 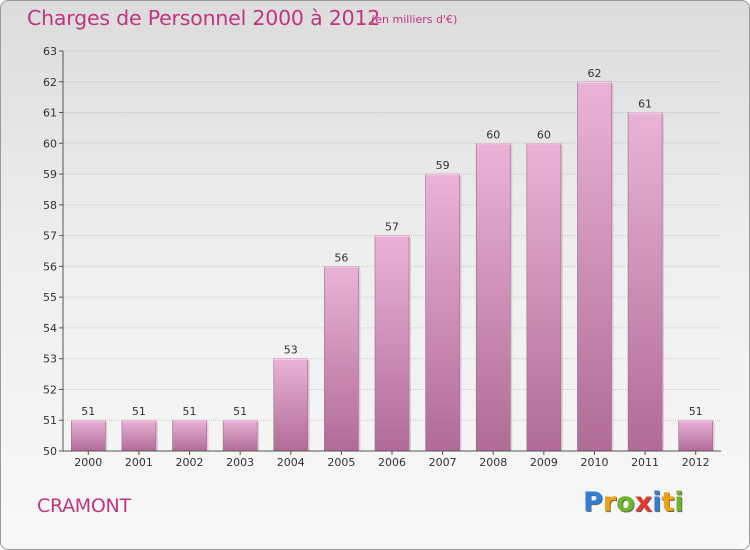 What do you see at coordinates (240, 462) in the screenshot?
I see `x-tick-label: 2003` at bounding box center [240, 462].